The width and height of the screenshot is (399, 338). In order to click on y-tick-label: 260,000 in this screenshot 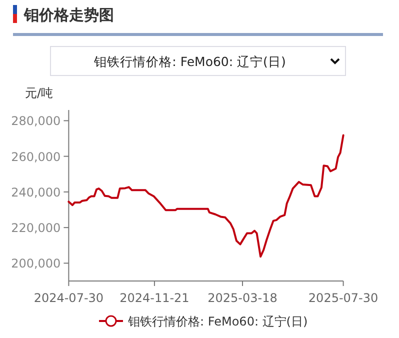, I will do `click(36, 157)`.